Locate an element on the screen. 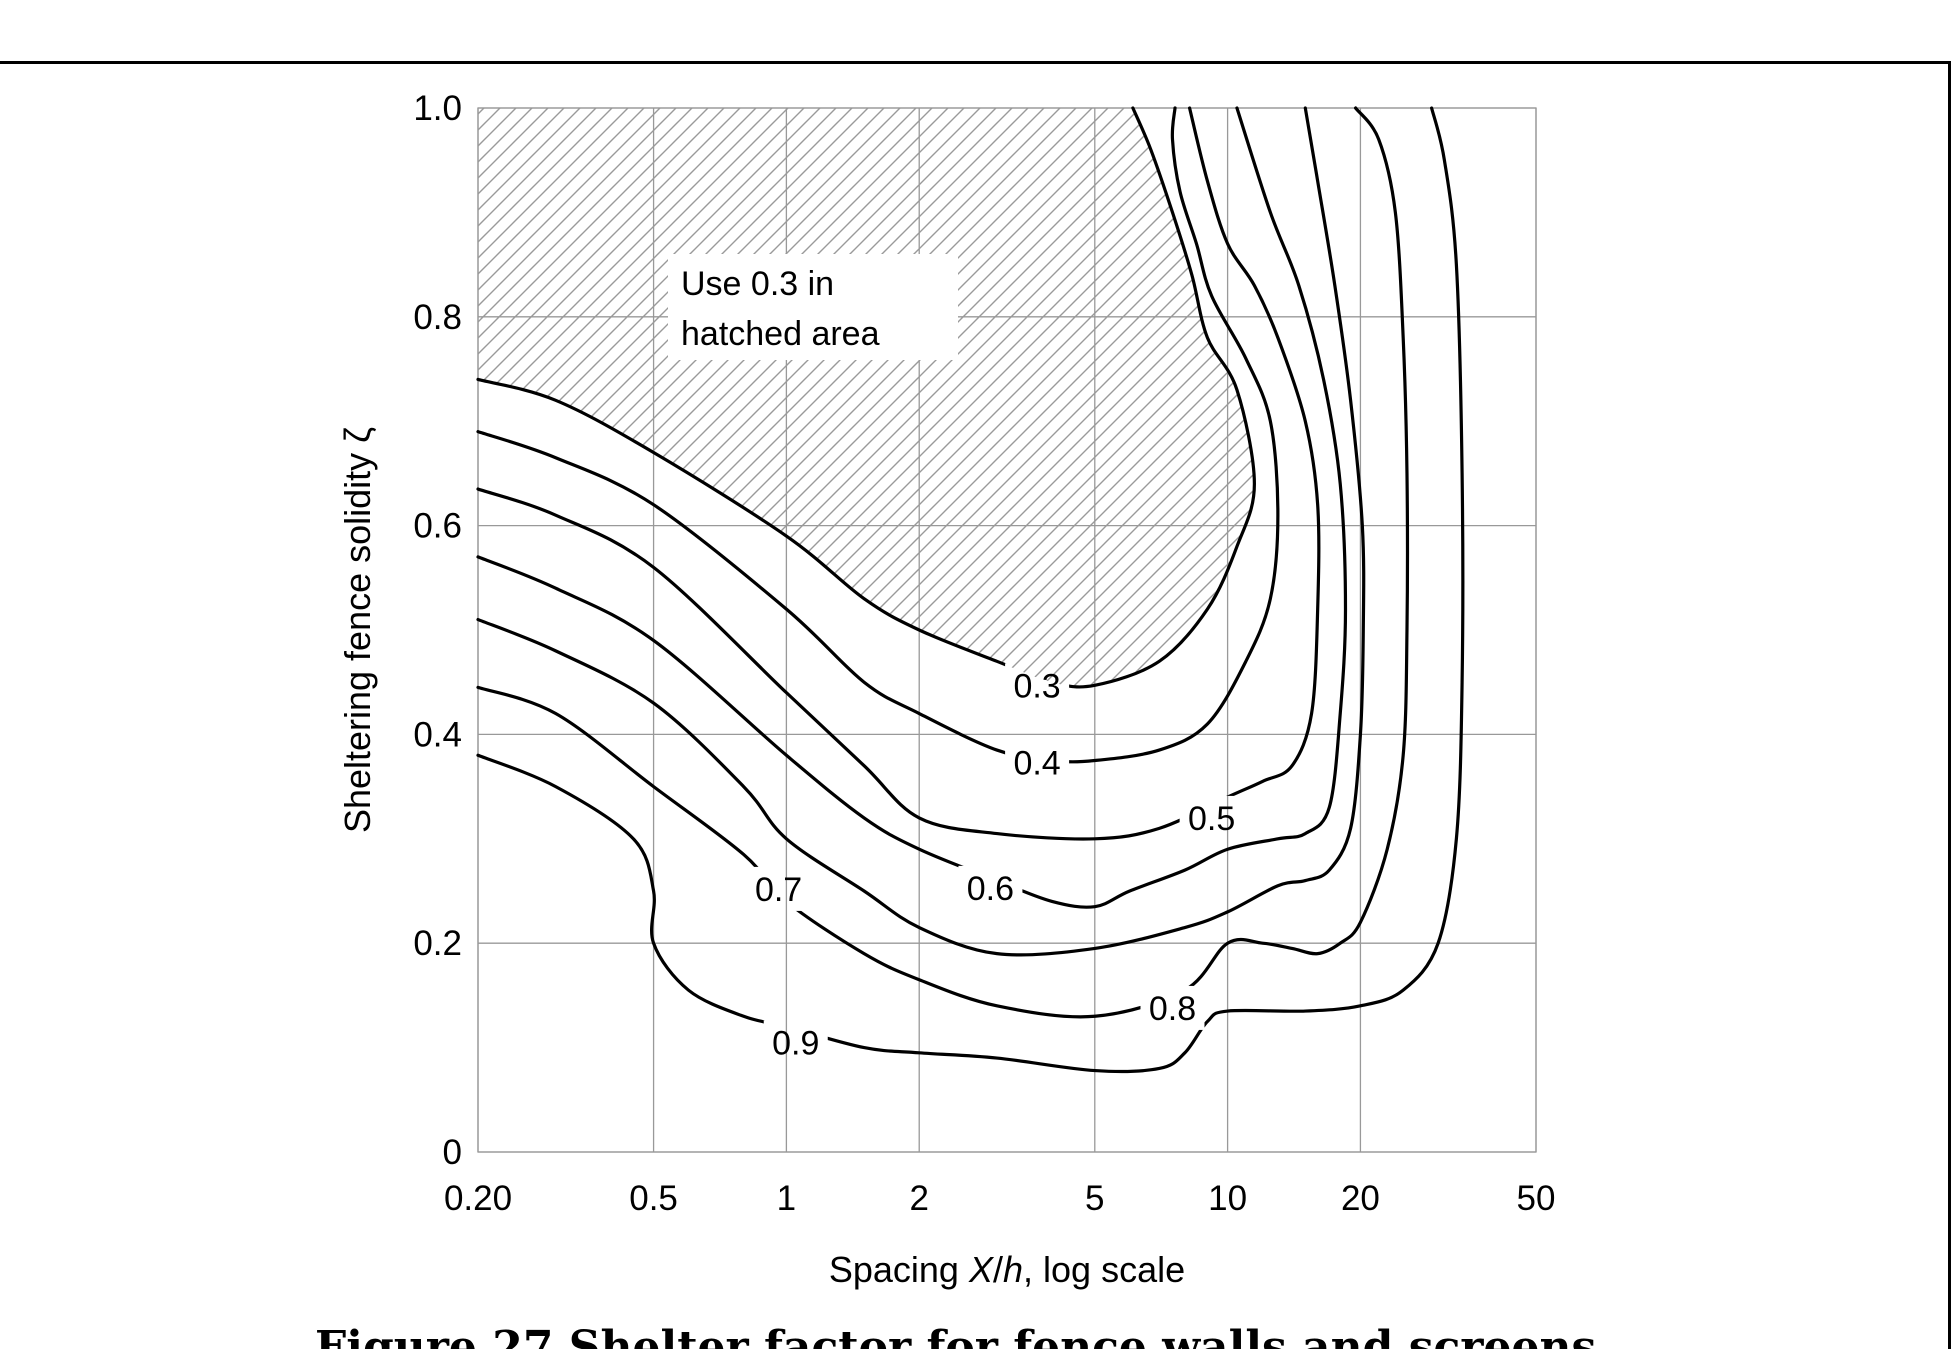 The width and height of the screenshot is (1951, 1349). y-tick-label: 0.4 is located at coordinates (437, 734).